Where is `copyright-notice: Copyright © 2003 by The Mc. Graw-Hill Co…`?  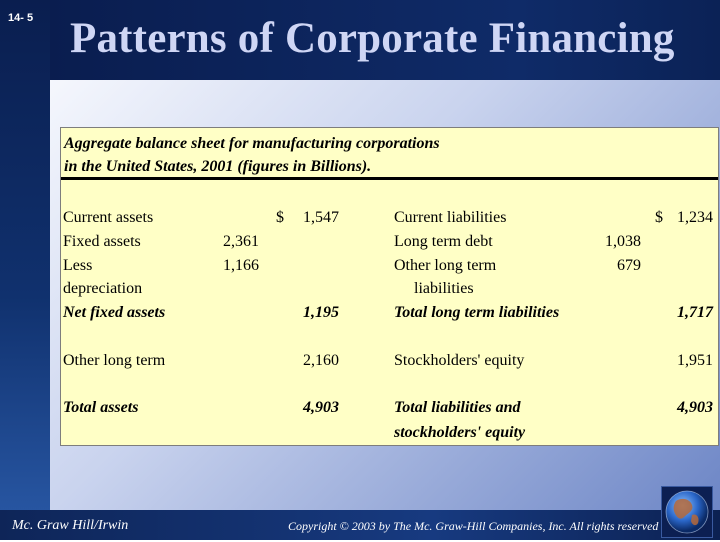 copyright-notice: Copyright © 2003 by The Mc. Graw-Hill Co… is located at coordinates (473, 526).